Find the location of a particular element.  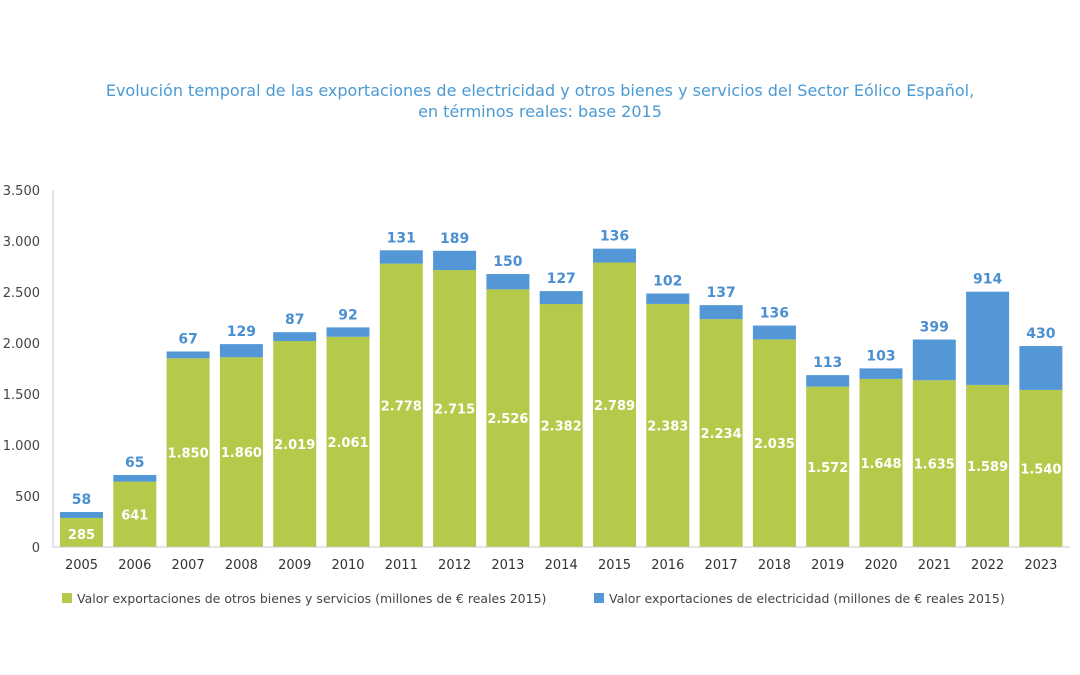

y-tick-label: 2.500 is located at coordinates (21, 293).